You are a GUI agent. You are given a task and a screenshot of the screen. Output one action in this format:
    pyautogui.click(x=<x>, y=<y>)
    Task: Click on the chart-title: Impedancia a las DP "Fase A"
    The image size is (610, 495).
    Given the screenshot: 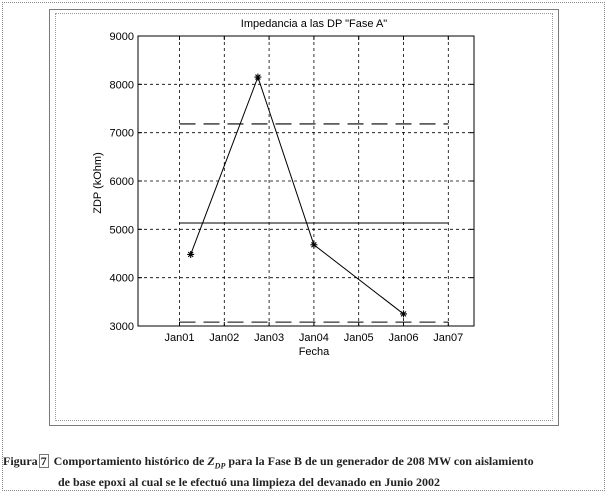 What is the action you would take?
    pyautogui.click(x=314, y=24)
    